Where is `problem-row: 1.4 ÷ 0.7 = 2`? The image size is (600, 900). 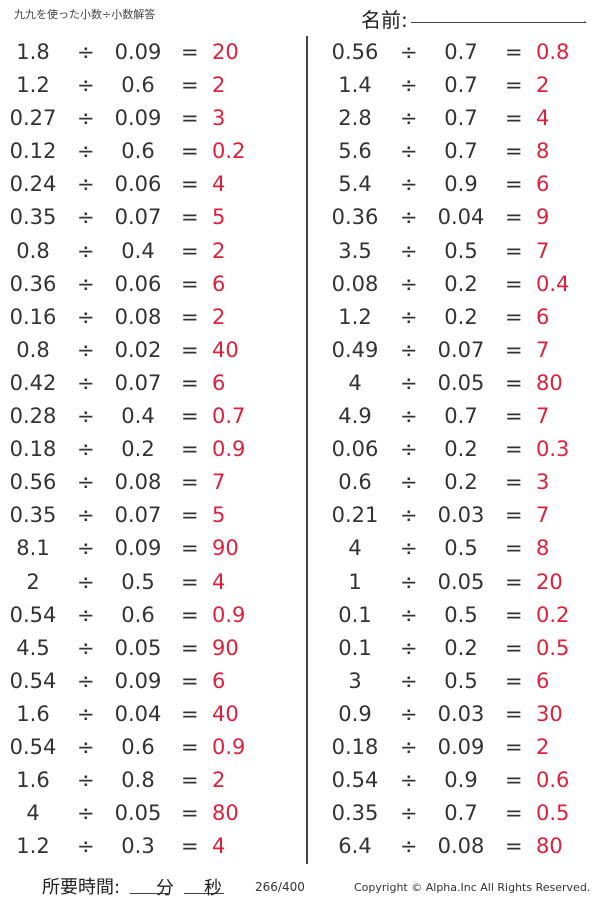
problem-row: 1.4 ÷ 0.7 = 2 is located at coordinates (455, 85).